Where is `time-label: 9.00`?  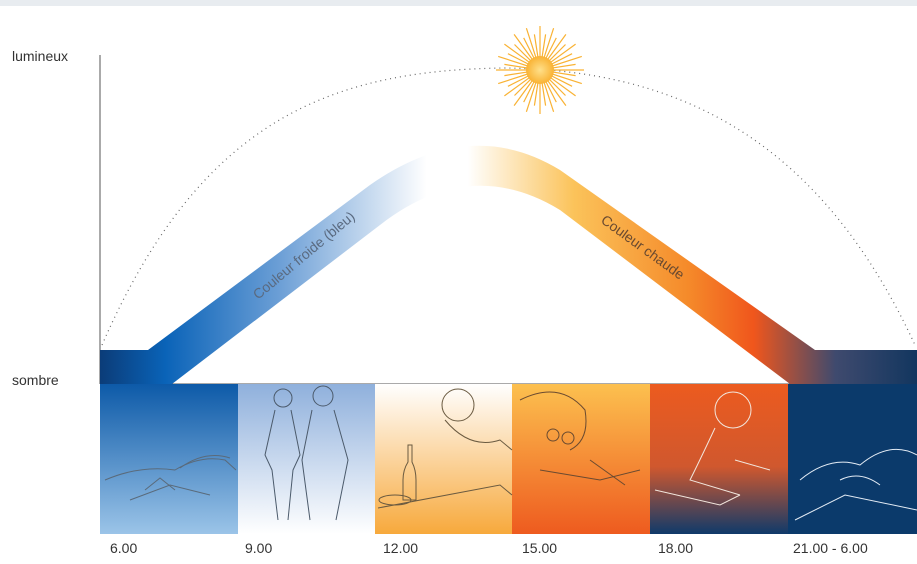 time-label: 9.00 is located at coordinates (259, 548).